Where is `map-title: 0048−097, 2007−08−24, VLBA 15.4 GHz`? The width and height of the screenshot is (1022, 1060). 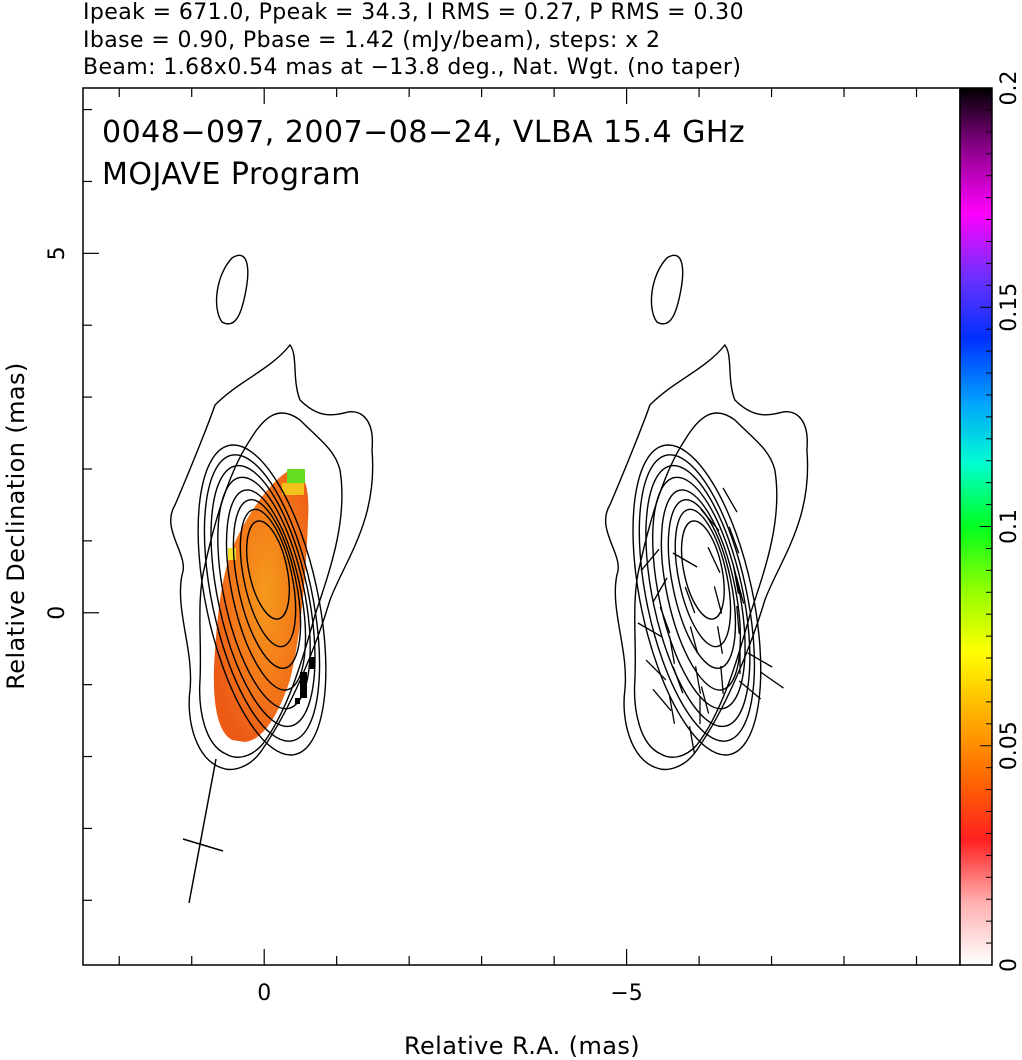
map-title: 0048−097, 2007−08−24, VLBA 15.4 GHz is located at coordinates (423, 132).